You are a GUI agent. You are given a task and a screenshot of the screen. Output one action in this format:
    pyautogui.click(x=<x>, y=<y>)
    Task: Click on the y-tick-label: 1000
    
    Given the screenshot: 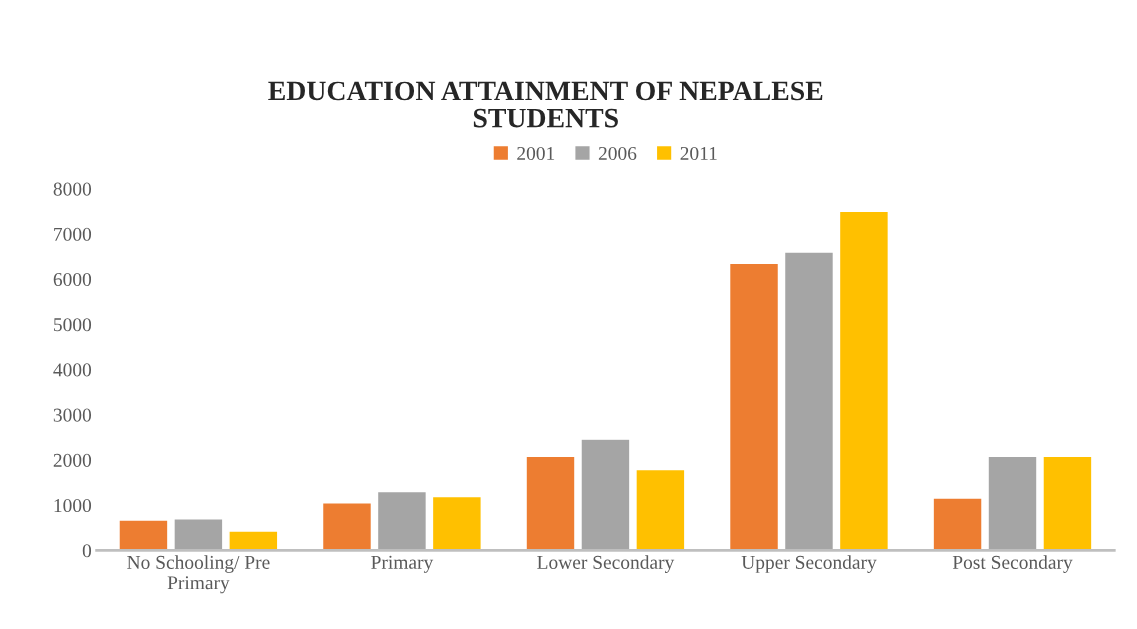 What is the action you would take?
    pyautogui.click(x=73, y=505)
    